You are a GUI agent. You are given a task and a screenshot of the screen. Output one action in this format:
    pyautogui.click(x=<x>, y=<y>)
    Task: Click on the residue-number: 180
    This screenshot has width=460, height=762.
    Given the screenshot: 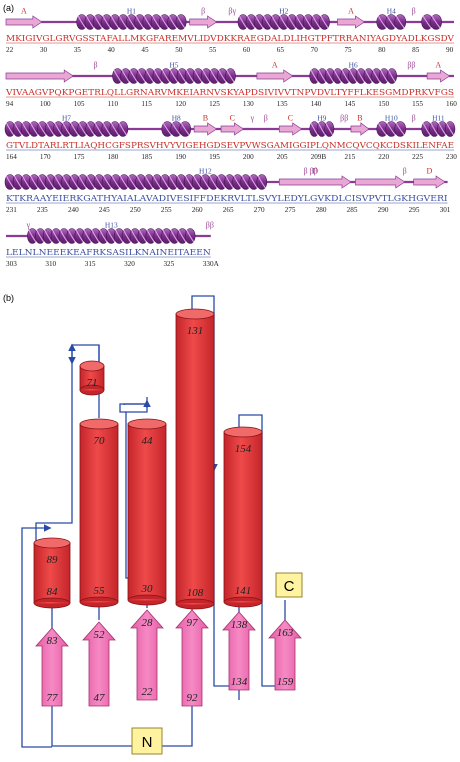 What is the action you would take?
    pyautogui.click(x=113, y=157)
    